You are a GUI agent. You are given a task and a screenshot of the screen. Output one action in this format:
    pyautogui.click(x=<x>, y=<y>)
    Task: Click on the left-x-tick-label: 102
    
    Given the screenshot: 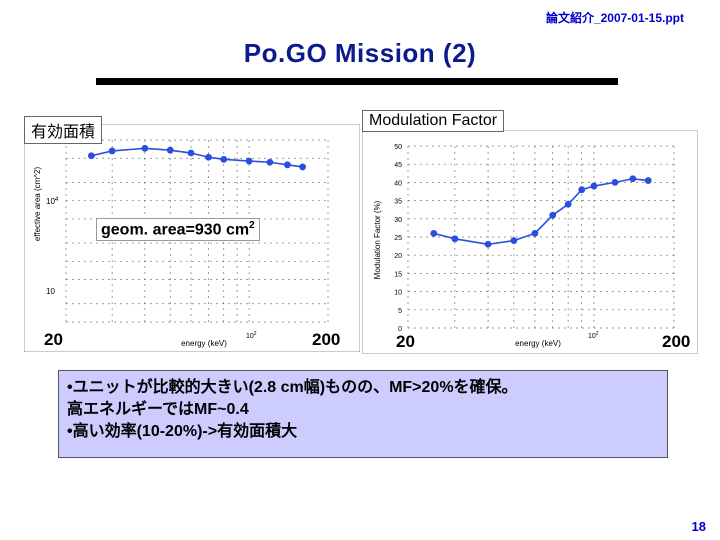 What is the action you would take?
    pyautogui.click(x=251, y=335)
    